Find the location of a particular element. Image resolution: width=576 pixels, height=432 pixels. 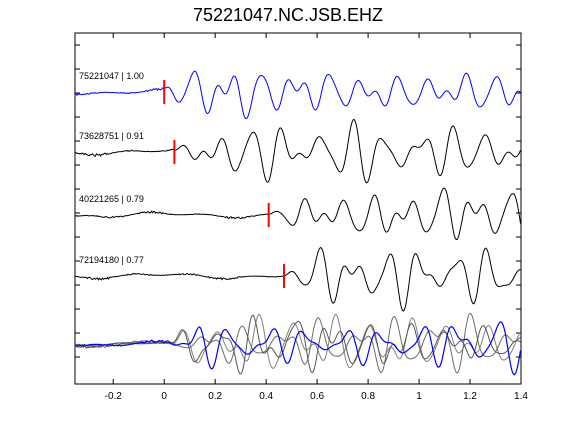

chart-title: 75221047.NC.JSB.EHZ is located at coordinates (288, 15).